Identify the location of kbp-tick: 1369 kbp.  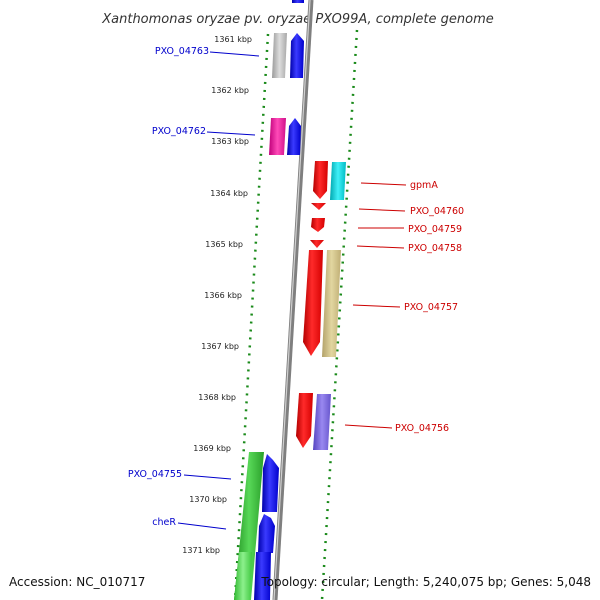
(212, 448).